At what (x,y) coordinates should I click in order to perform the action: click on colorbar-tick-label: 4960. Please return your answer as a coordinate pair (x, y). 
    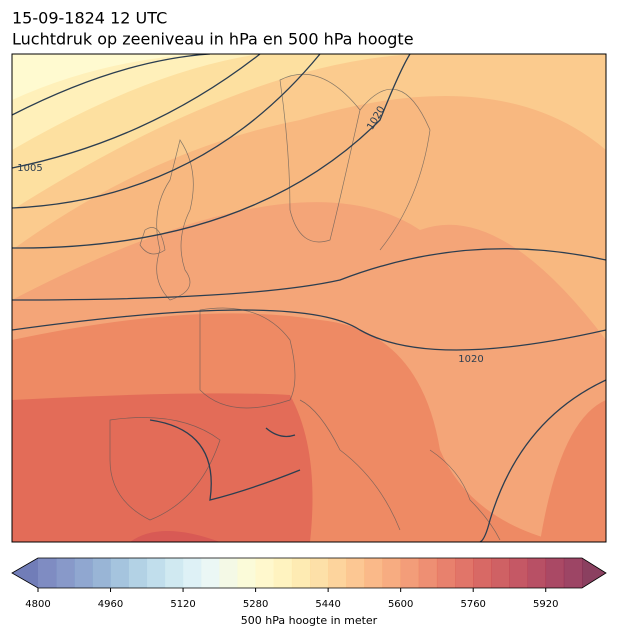
    Looking at the image, I should click on (110, 604).